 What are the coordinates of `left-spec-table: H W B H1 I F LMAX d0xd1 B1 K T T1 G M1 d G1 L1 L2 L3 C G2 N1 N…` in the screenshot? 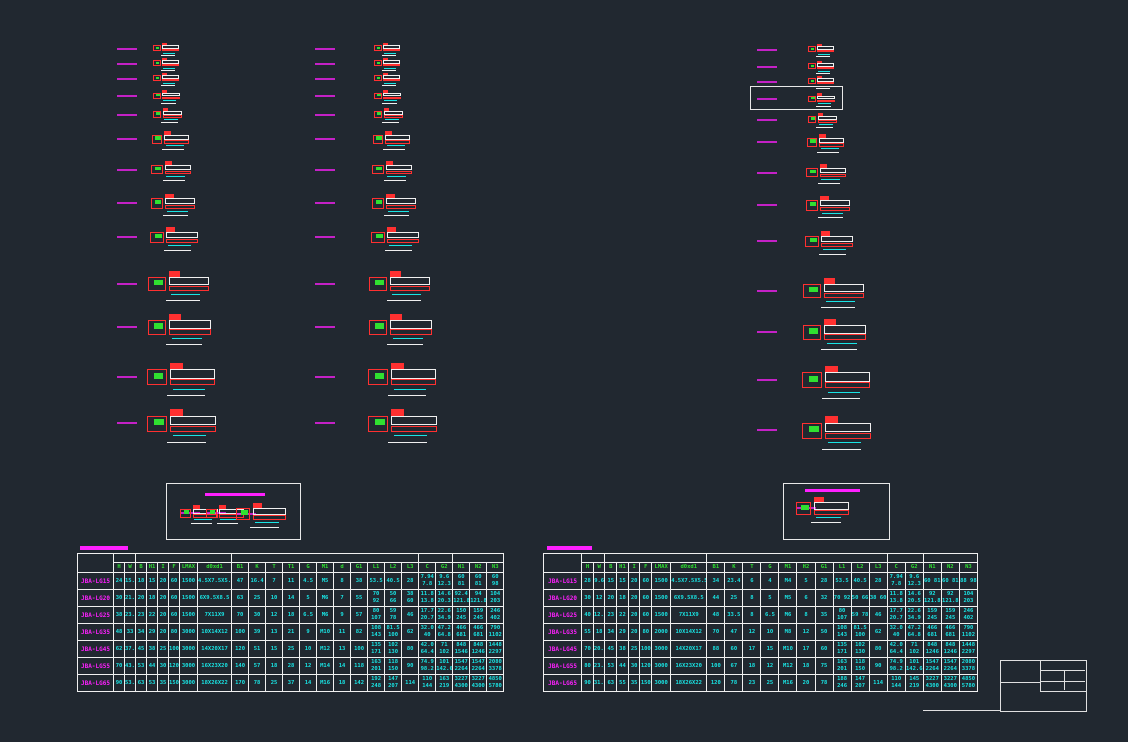 It's located at (291, 622).